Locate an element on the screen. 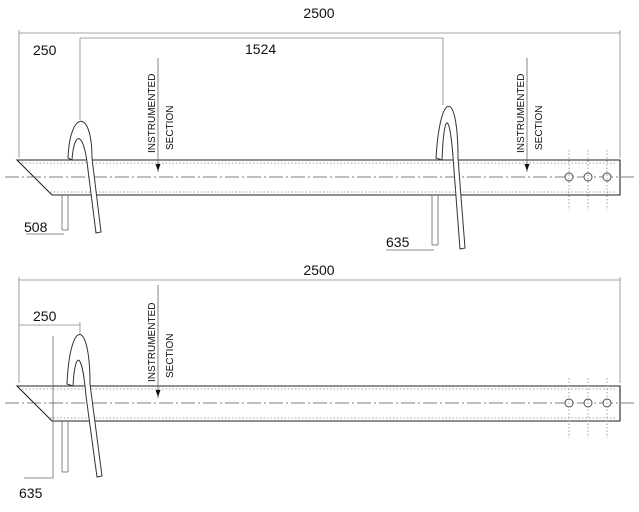 This screenshot has height=512, width=639. tip-offset-label-2: 250 is located at coordinates (45, 316).